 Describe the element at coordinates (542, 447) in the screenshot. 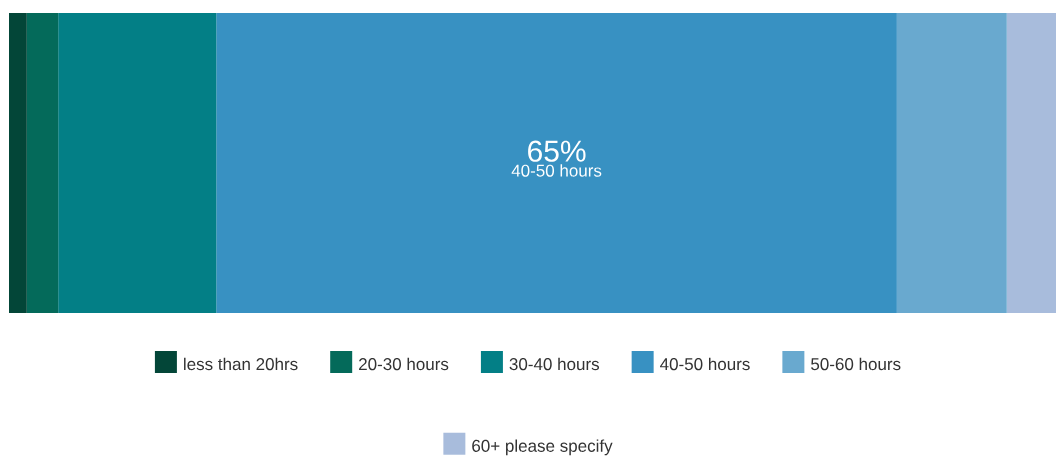

I see `legend-label: 60+ please specify` at that location.